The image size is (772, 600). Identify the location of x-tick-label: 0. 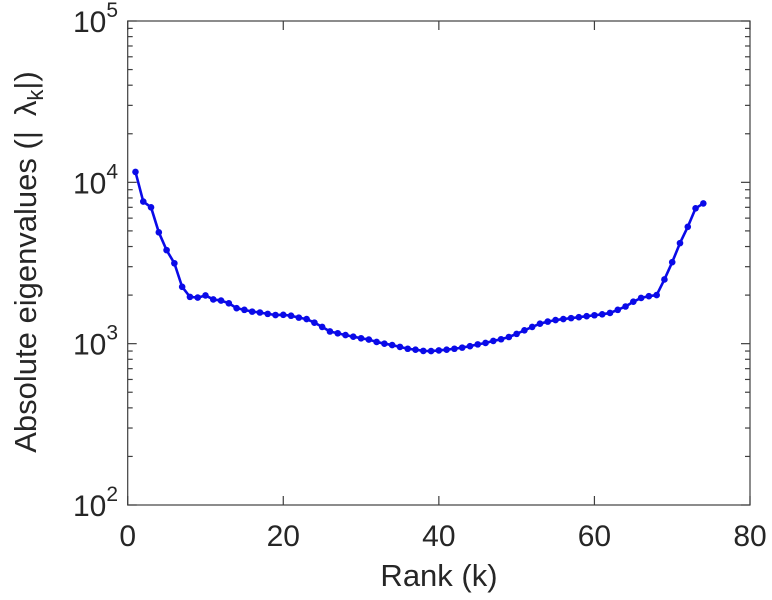
(127, 536).